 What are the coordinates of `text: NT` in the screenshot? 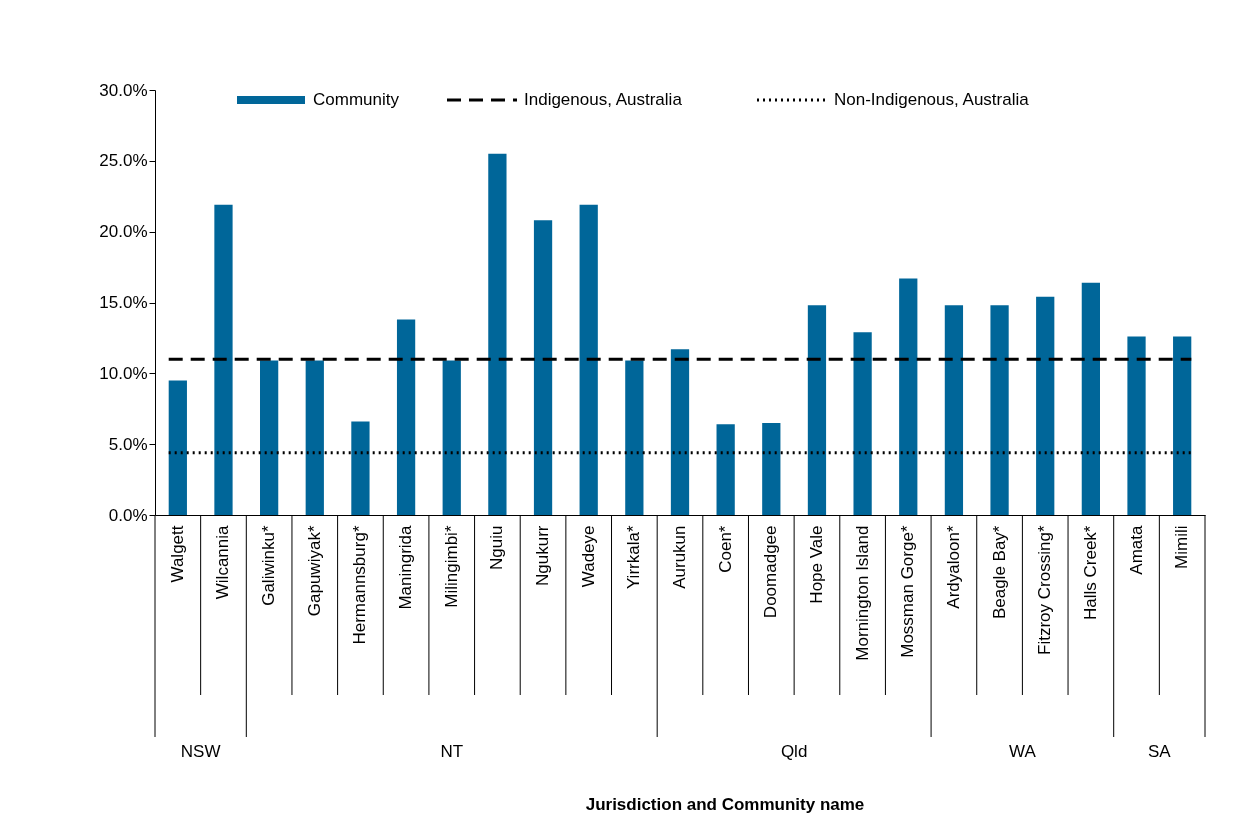 It's located at (452, 751).